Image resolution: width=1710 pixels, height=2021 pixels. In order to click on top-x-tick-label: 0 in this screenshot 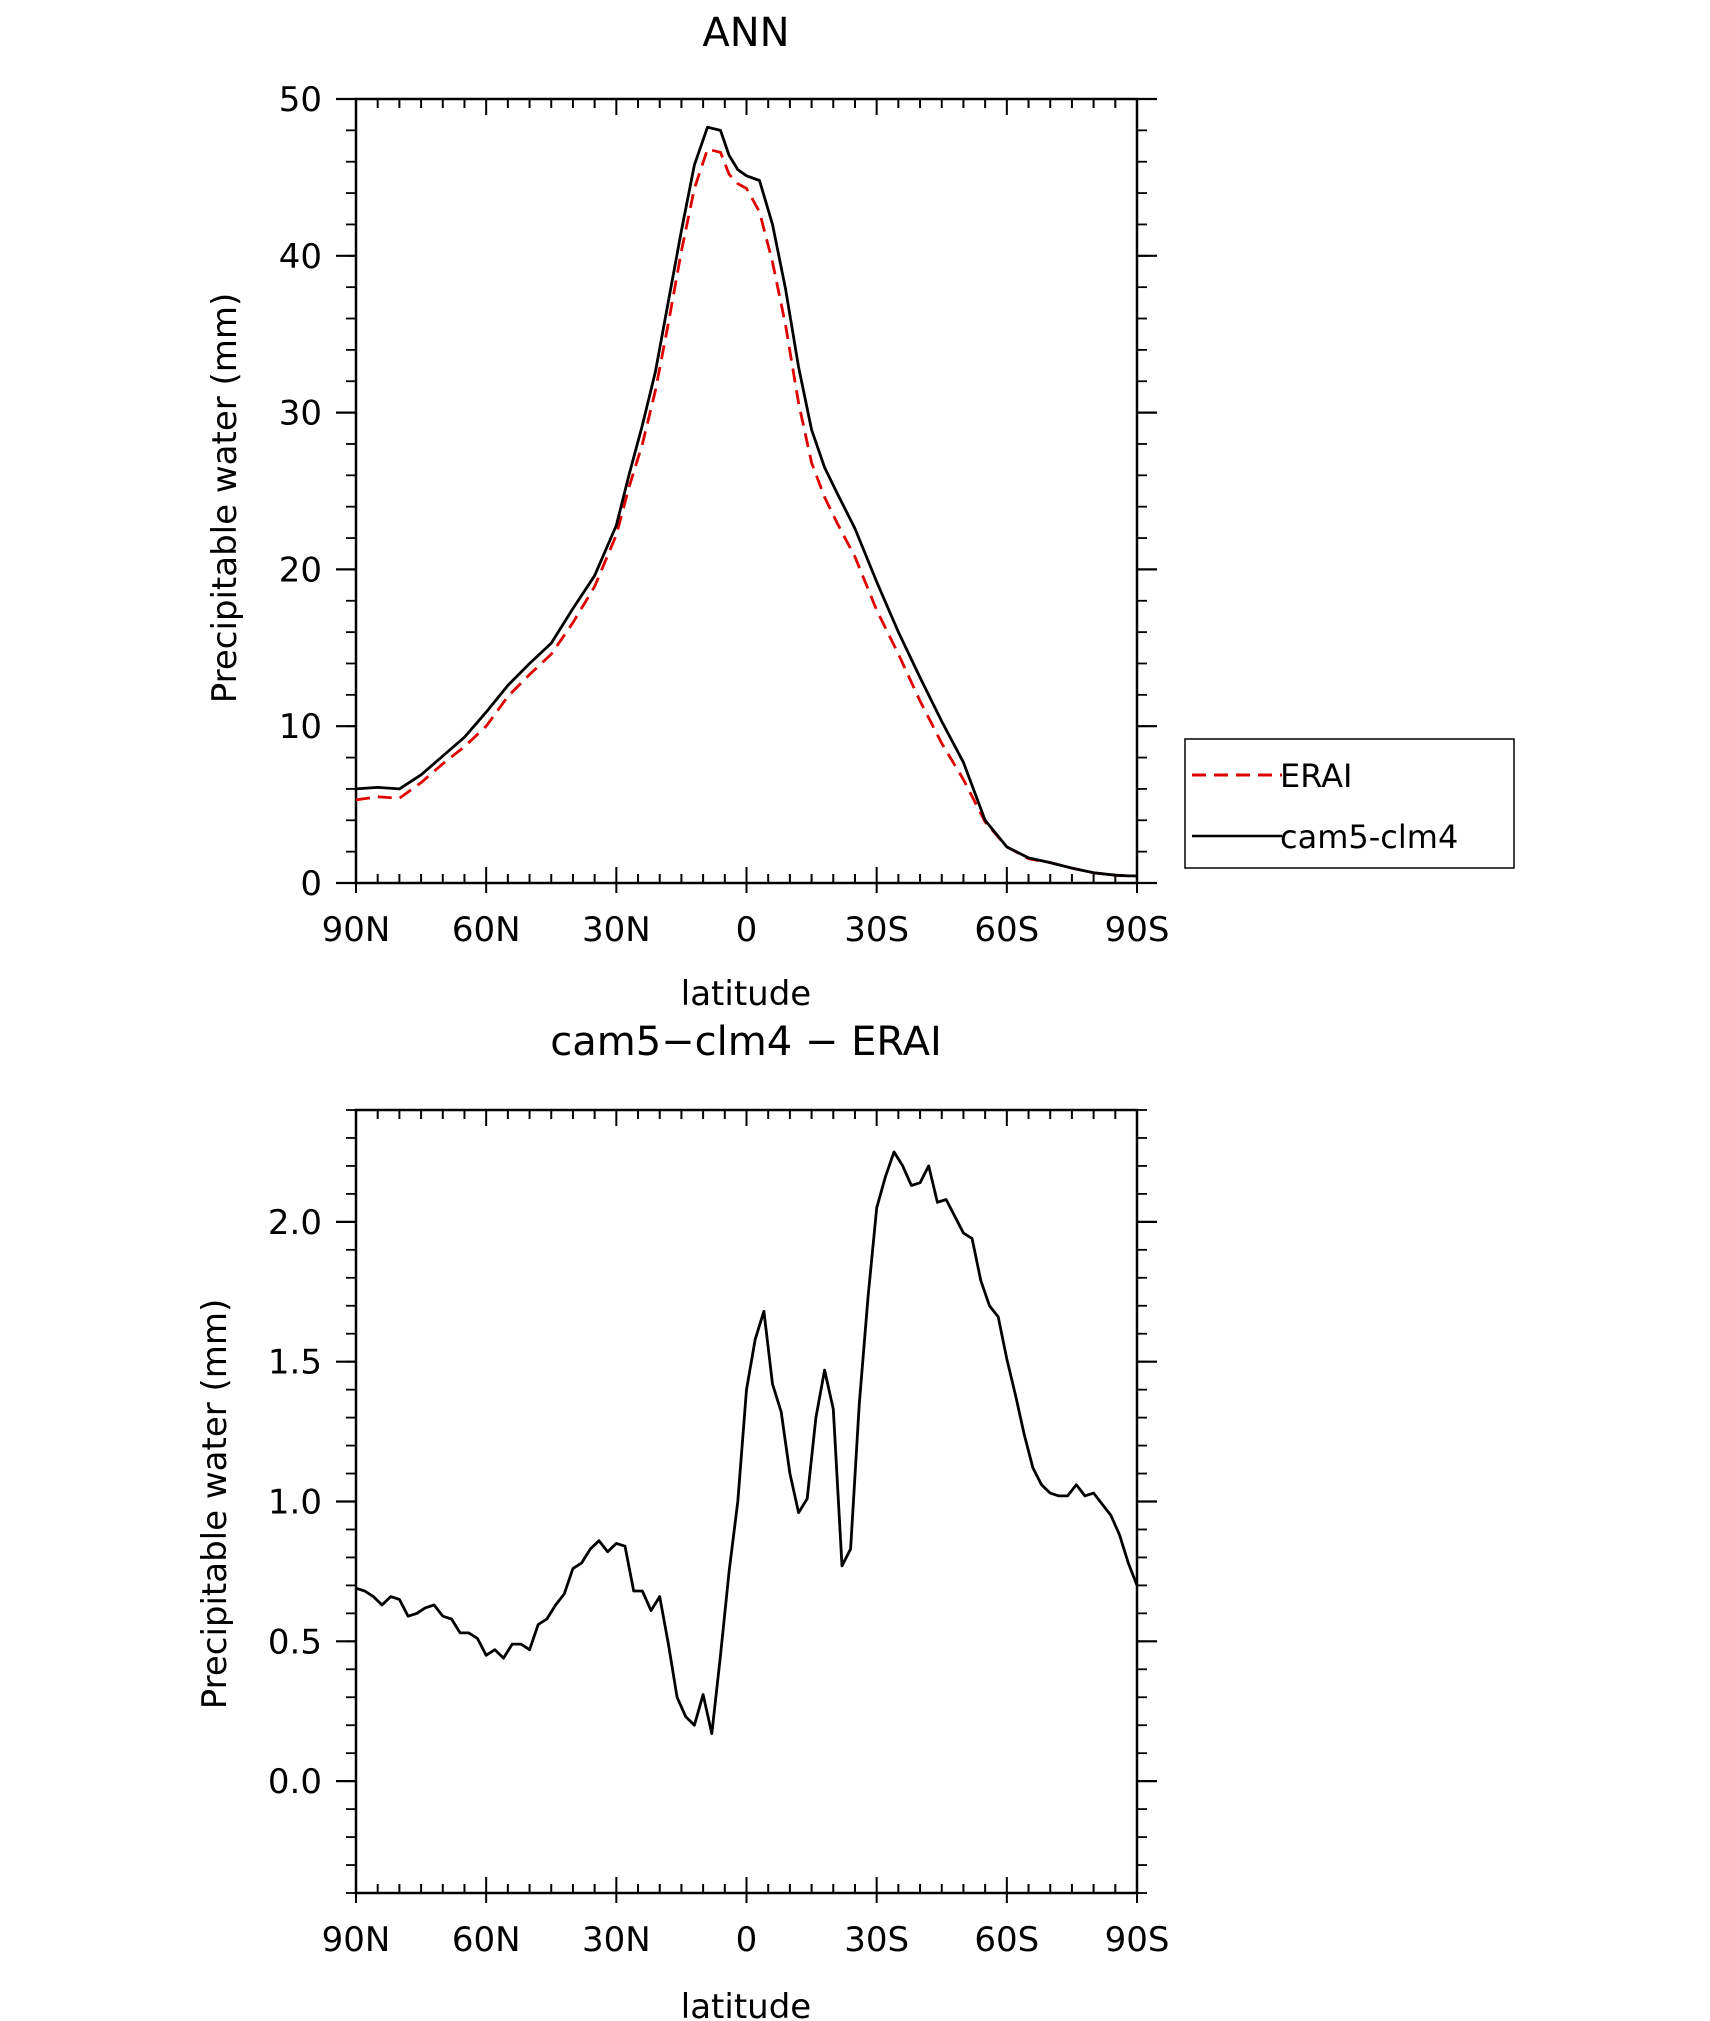, I will do `click(747, 930)`.